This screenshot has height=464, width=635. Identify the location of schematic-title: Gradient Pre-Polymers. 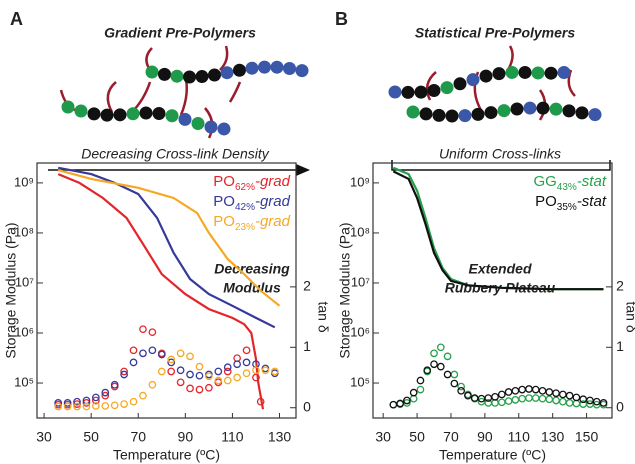
(180, 33).